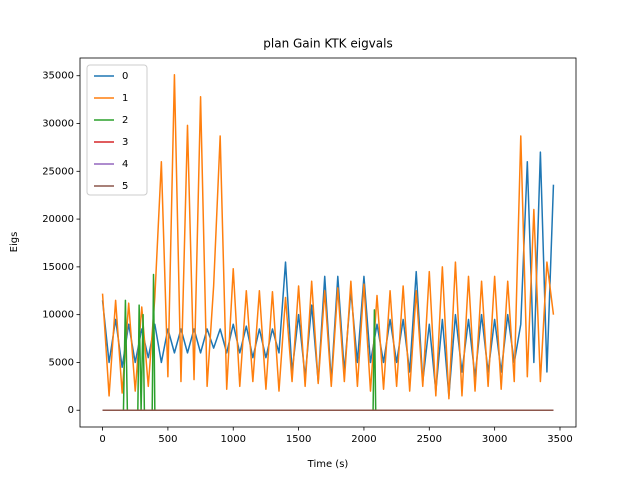 This screenshot has height=480, width=640. I want to click on legend-label: 5, so click(125, 186).